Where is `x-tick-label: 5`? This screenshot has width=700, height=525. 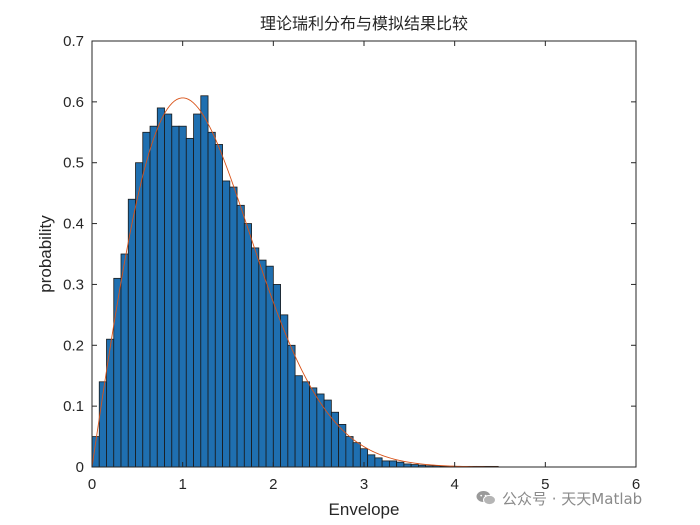 x-tick-label: 5 is located at coordinates (545, 484).